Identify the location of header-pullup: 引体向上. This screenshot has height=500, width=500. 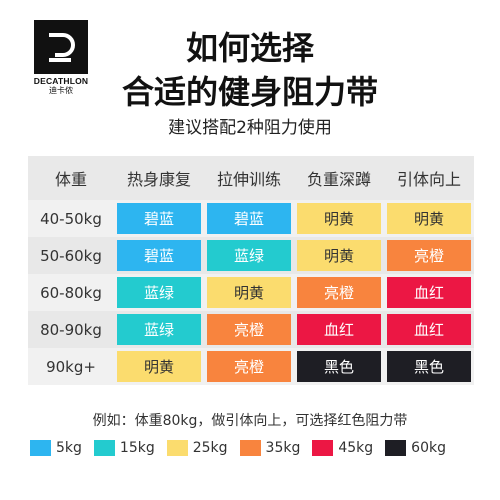
(428, 179).